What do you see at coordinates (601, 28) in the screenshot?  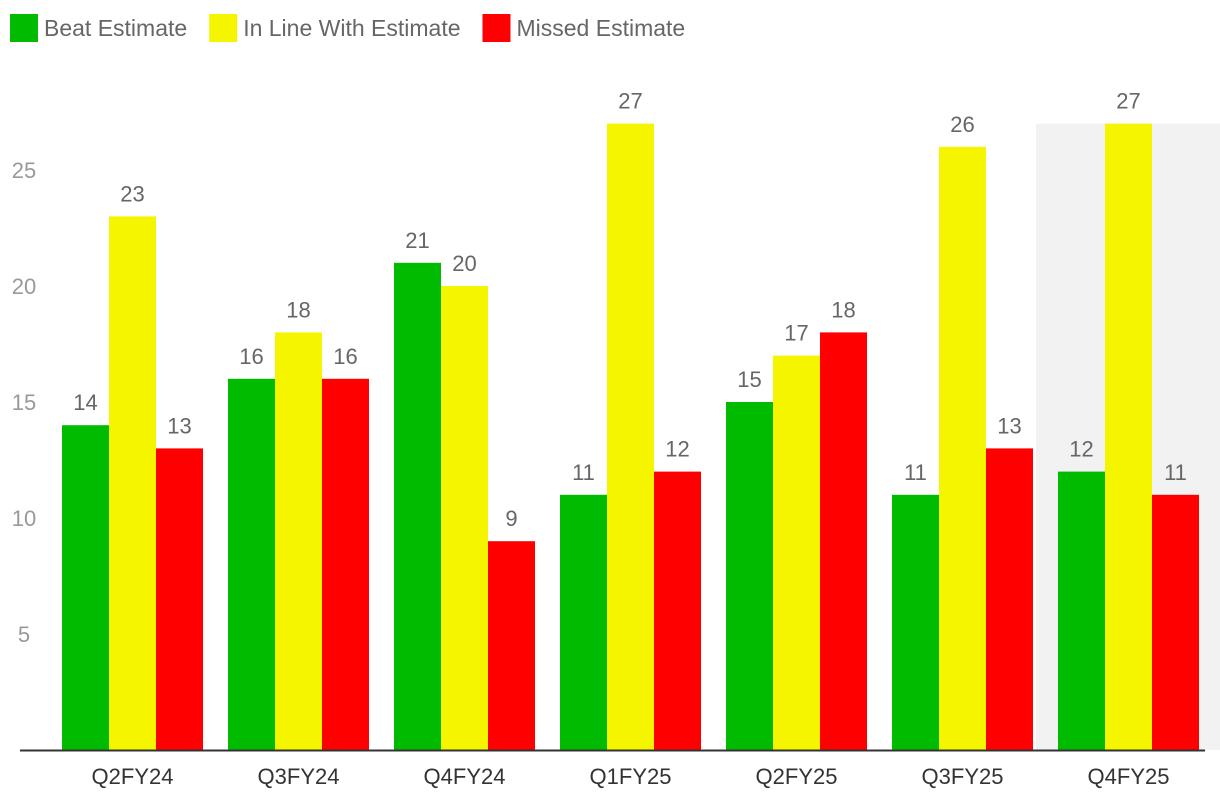 I see `legend-label-3: Missed Estimate` at bounding box center [601, 28].